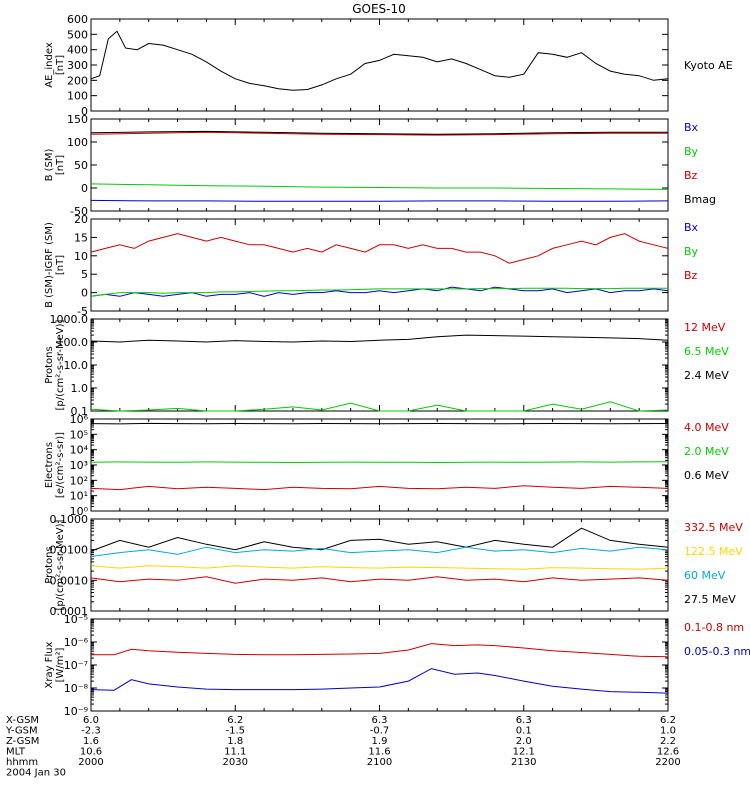 The width and height of the screenshot is (750, 800). What do you see at coordinates (524, 752) in the screenshot?
I see `x-row-value: 12.1` at bounding box center [524, 752].